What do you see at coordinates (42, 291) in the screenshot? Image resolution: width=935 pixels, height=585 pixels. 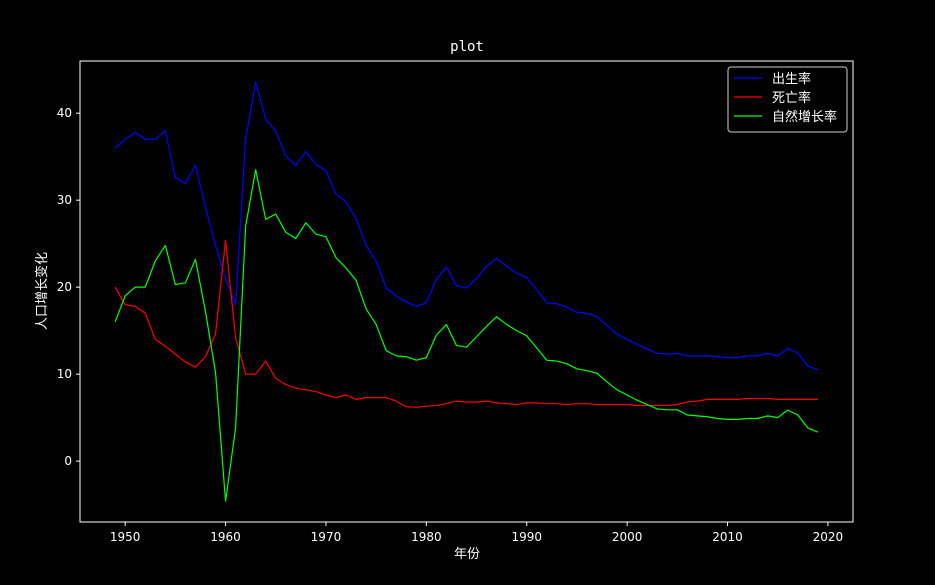 I see `y-axis-label: 人口增长变化` at bounding box center [42, 291].